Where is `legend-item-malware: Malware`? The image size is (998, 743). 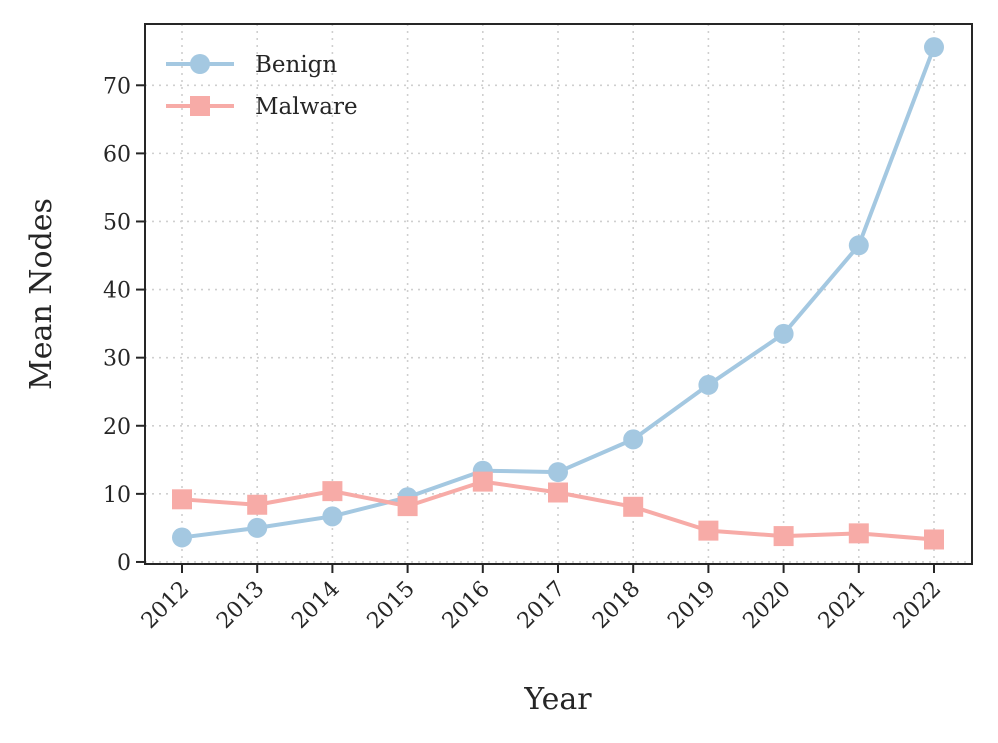
legend-item-malware: Malware is located at coordinates (262, 107).